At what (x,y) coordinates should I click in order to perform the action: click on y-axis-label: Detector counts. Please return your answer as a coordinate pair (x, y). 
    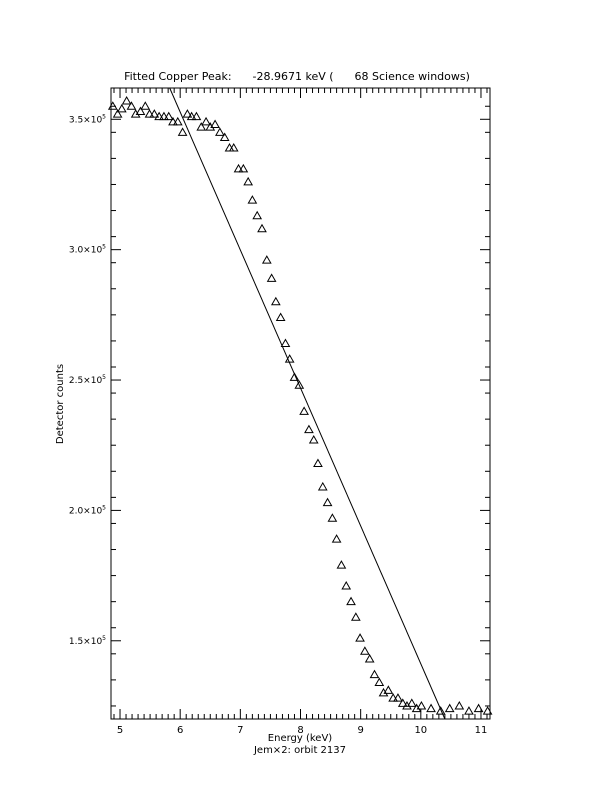
    Looking at the image, I should click on (60, 404).